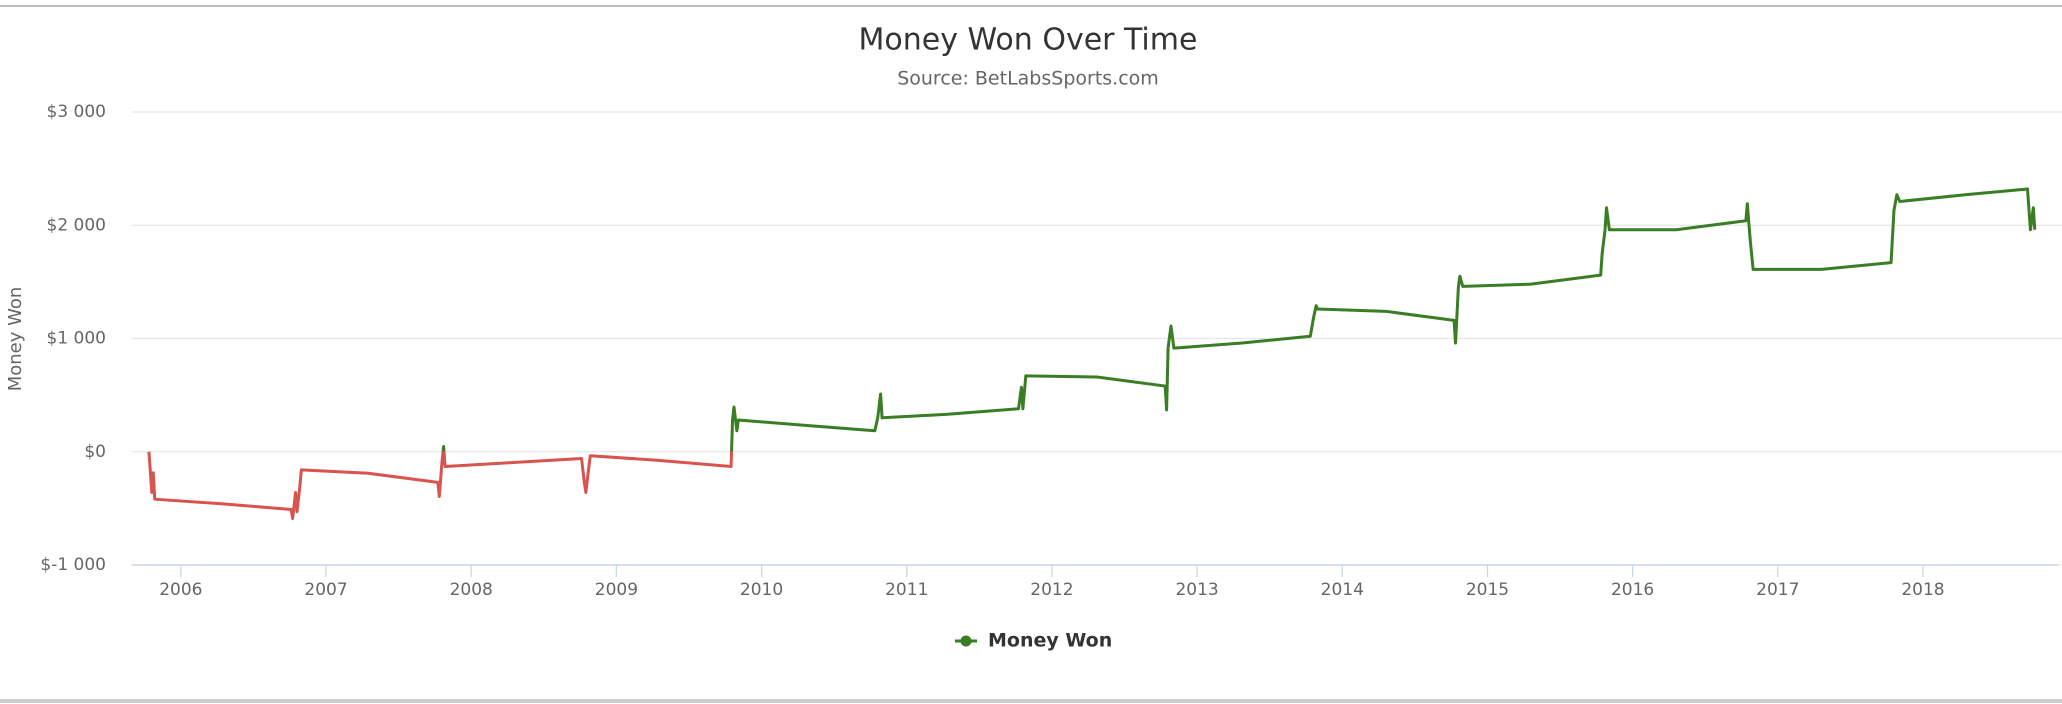 The image size is (2062, 704). I want to click on x-tick-label: 2006, so click(180, 590).